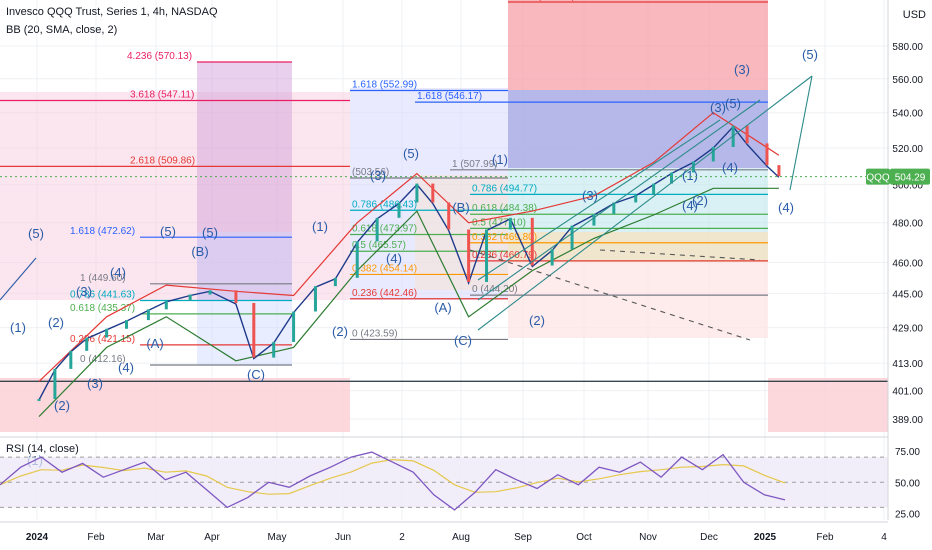 This screenshot has height=550, width=932. I want to click on currency-label: USD, so click(914, 15).